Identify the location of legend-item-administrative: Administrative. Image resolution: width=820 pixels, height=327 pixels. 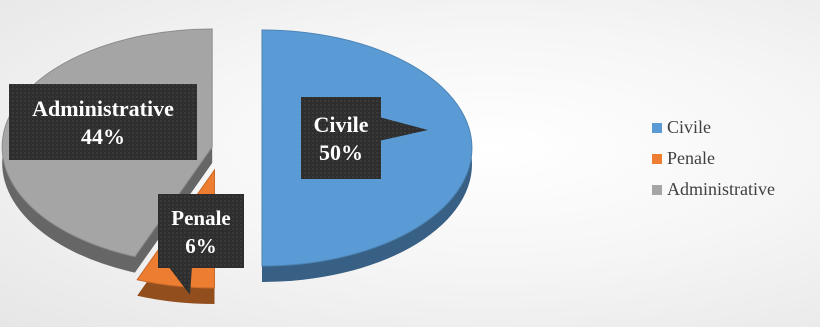
(713, 189).